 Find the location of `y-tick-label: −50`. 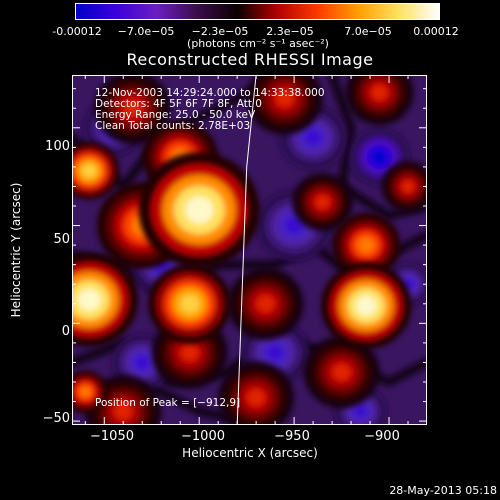

y-tick-label: −50 is located at coordinates (56, 418).